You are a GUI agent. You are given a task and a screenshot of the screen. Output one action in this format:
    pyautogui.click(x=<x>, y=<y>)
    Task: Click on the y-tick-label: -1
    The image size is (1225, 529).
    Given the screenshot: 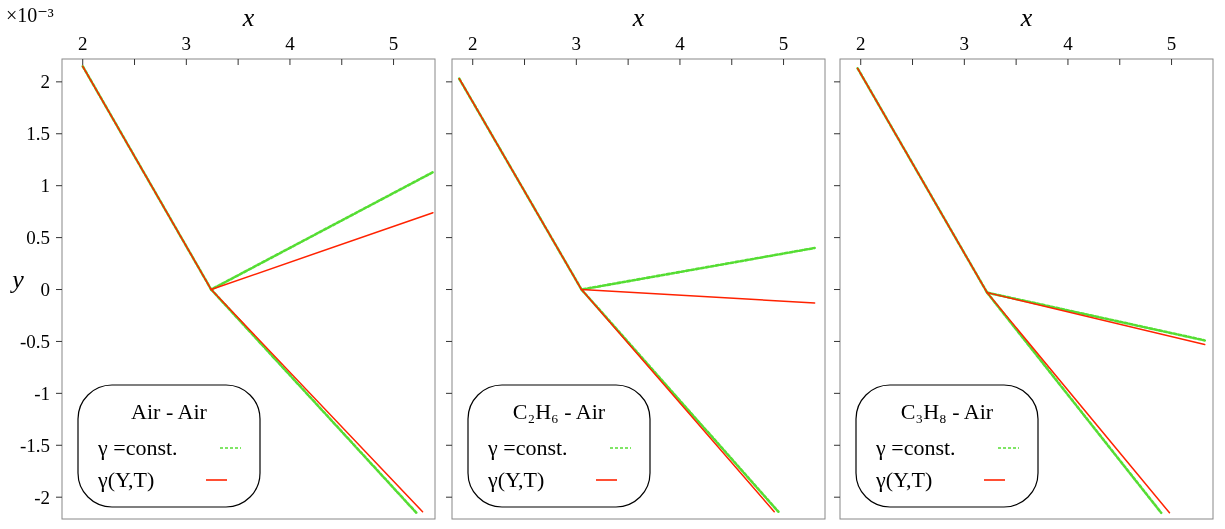 What is the action you would take?
    pyautogui.click(x=42, y=394)
    